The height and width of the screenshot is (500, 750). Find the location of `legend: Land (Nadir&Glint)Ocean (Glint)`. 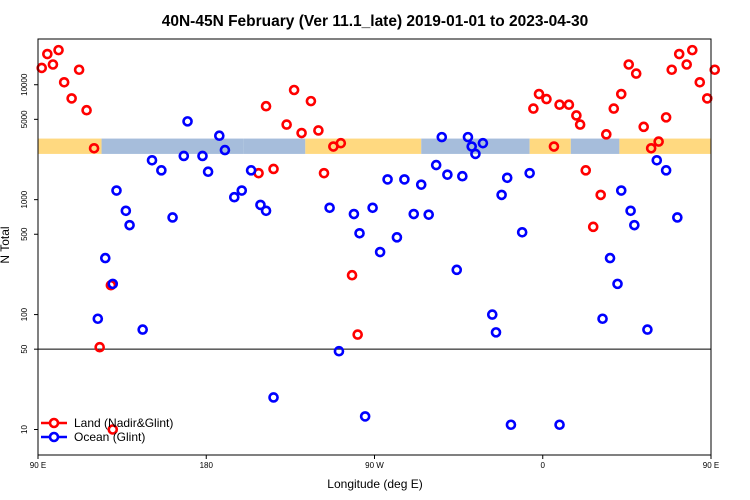

legend: Land (Nadir&Glint)Ocean (Glint) is located at coordinates (107, 430).